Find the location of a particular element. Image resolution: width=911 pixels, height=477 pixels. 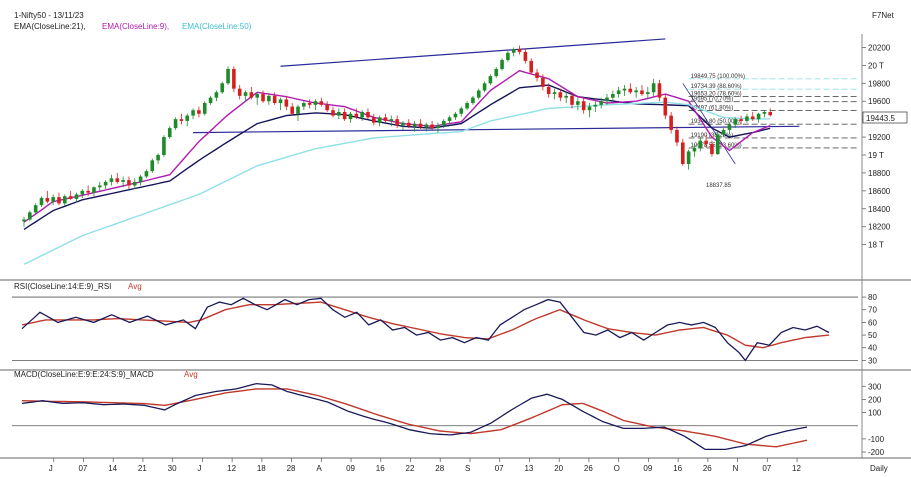

rsi-line is located at coordinates (425, 329).